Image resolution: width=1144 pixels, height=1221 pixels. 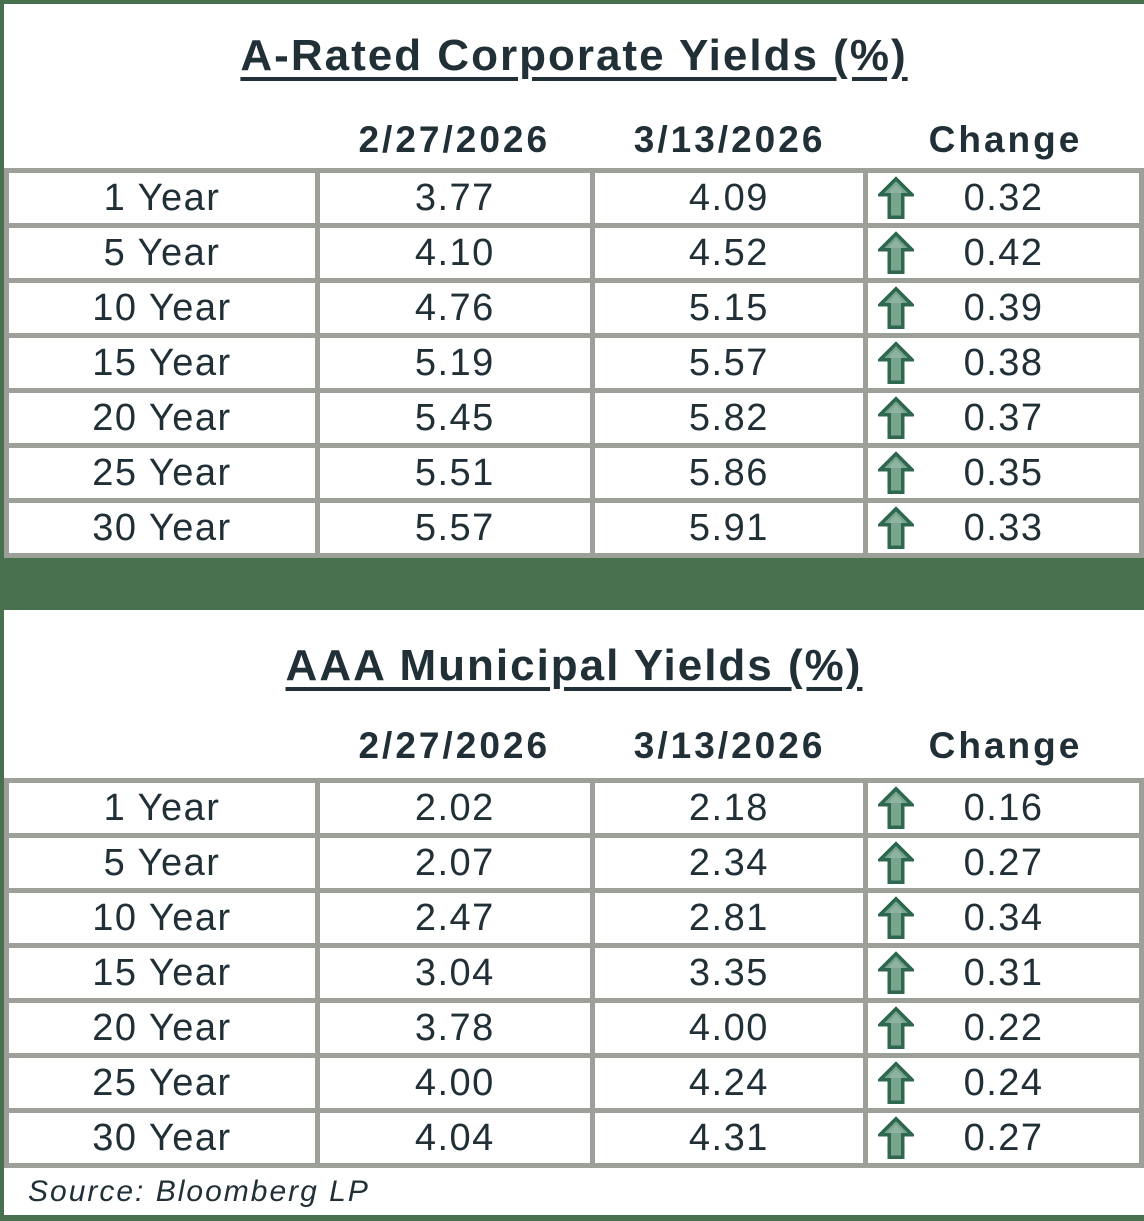 I want to click on change-value: 0.35, so click(x=1003, y=472).